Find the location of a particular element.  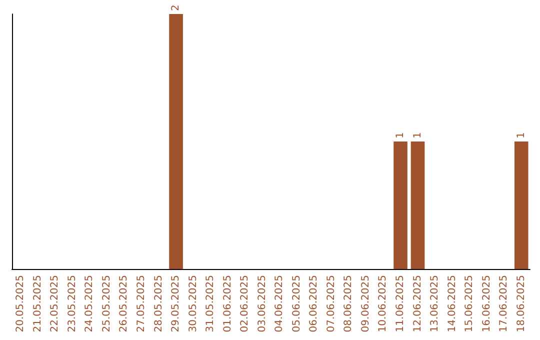

x-tick-label: 22.05.2025 is located at coordinates (55, 303).